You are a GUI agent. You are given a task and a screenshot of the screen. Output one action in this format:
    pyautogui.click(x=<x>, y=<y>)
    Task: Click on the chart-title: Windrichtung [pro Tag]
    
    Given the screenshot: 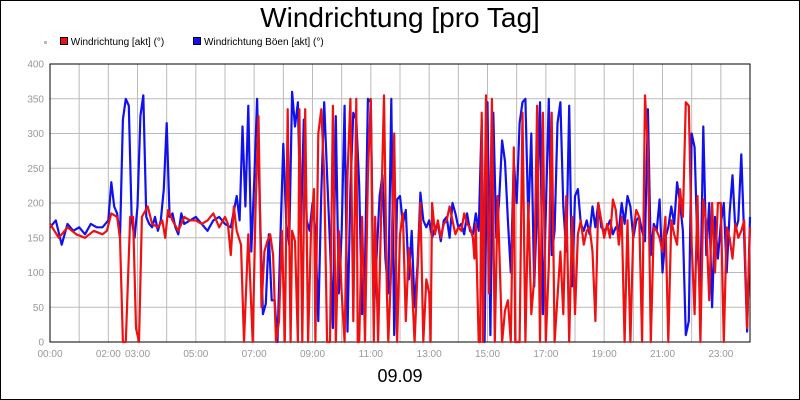 What is the action you would take?
    pyautogui.click(x=400, y=17)
    